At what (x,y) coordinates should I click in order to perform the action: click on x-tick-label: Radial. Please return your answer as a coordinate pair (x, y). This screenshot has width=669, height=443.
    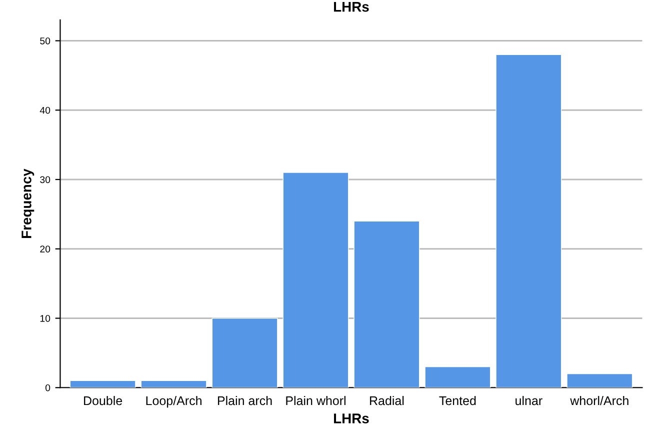
    Looking at the image, I should click on (387, 401).